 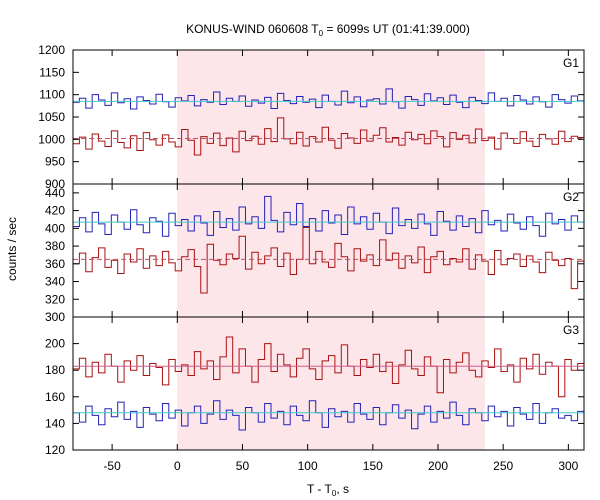 I want to click on panel-label: G1, so click(x=571, y=63).